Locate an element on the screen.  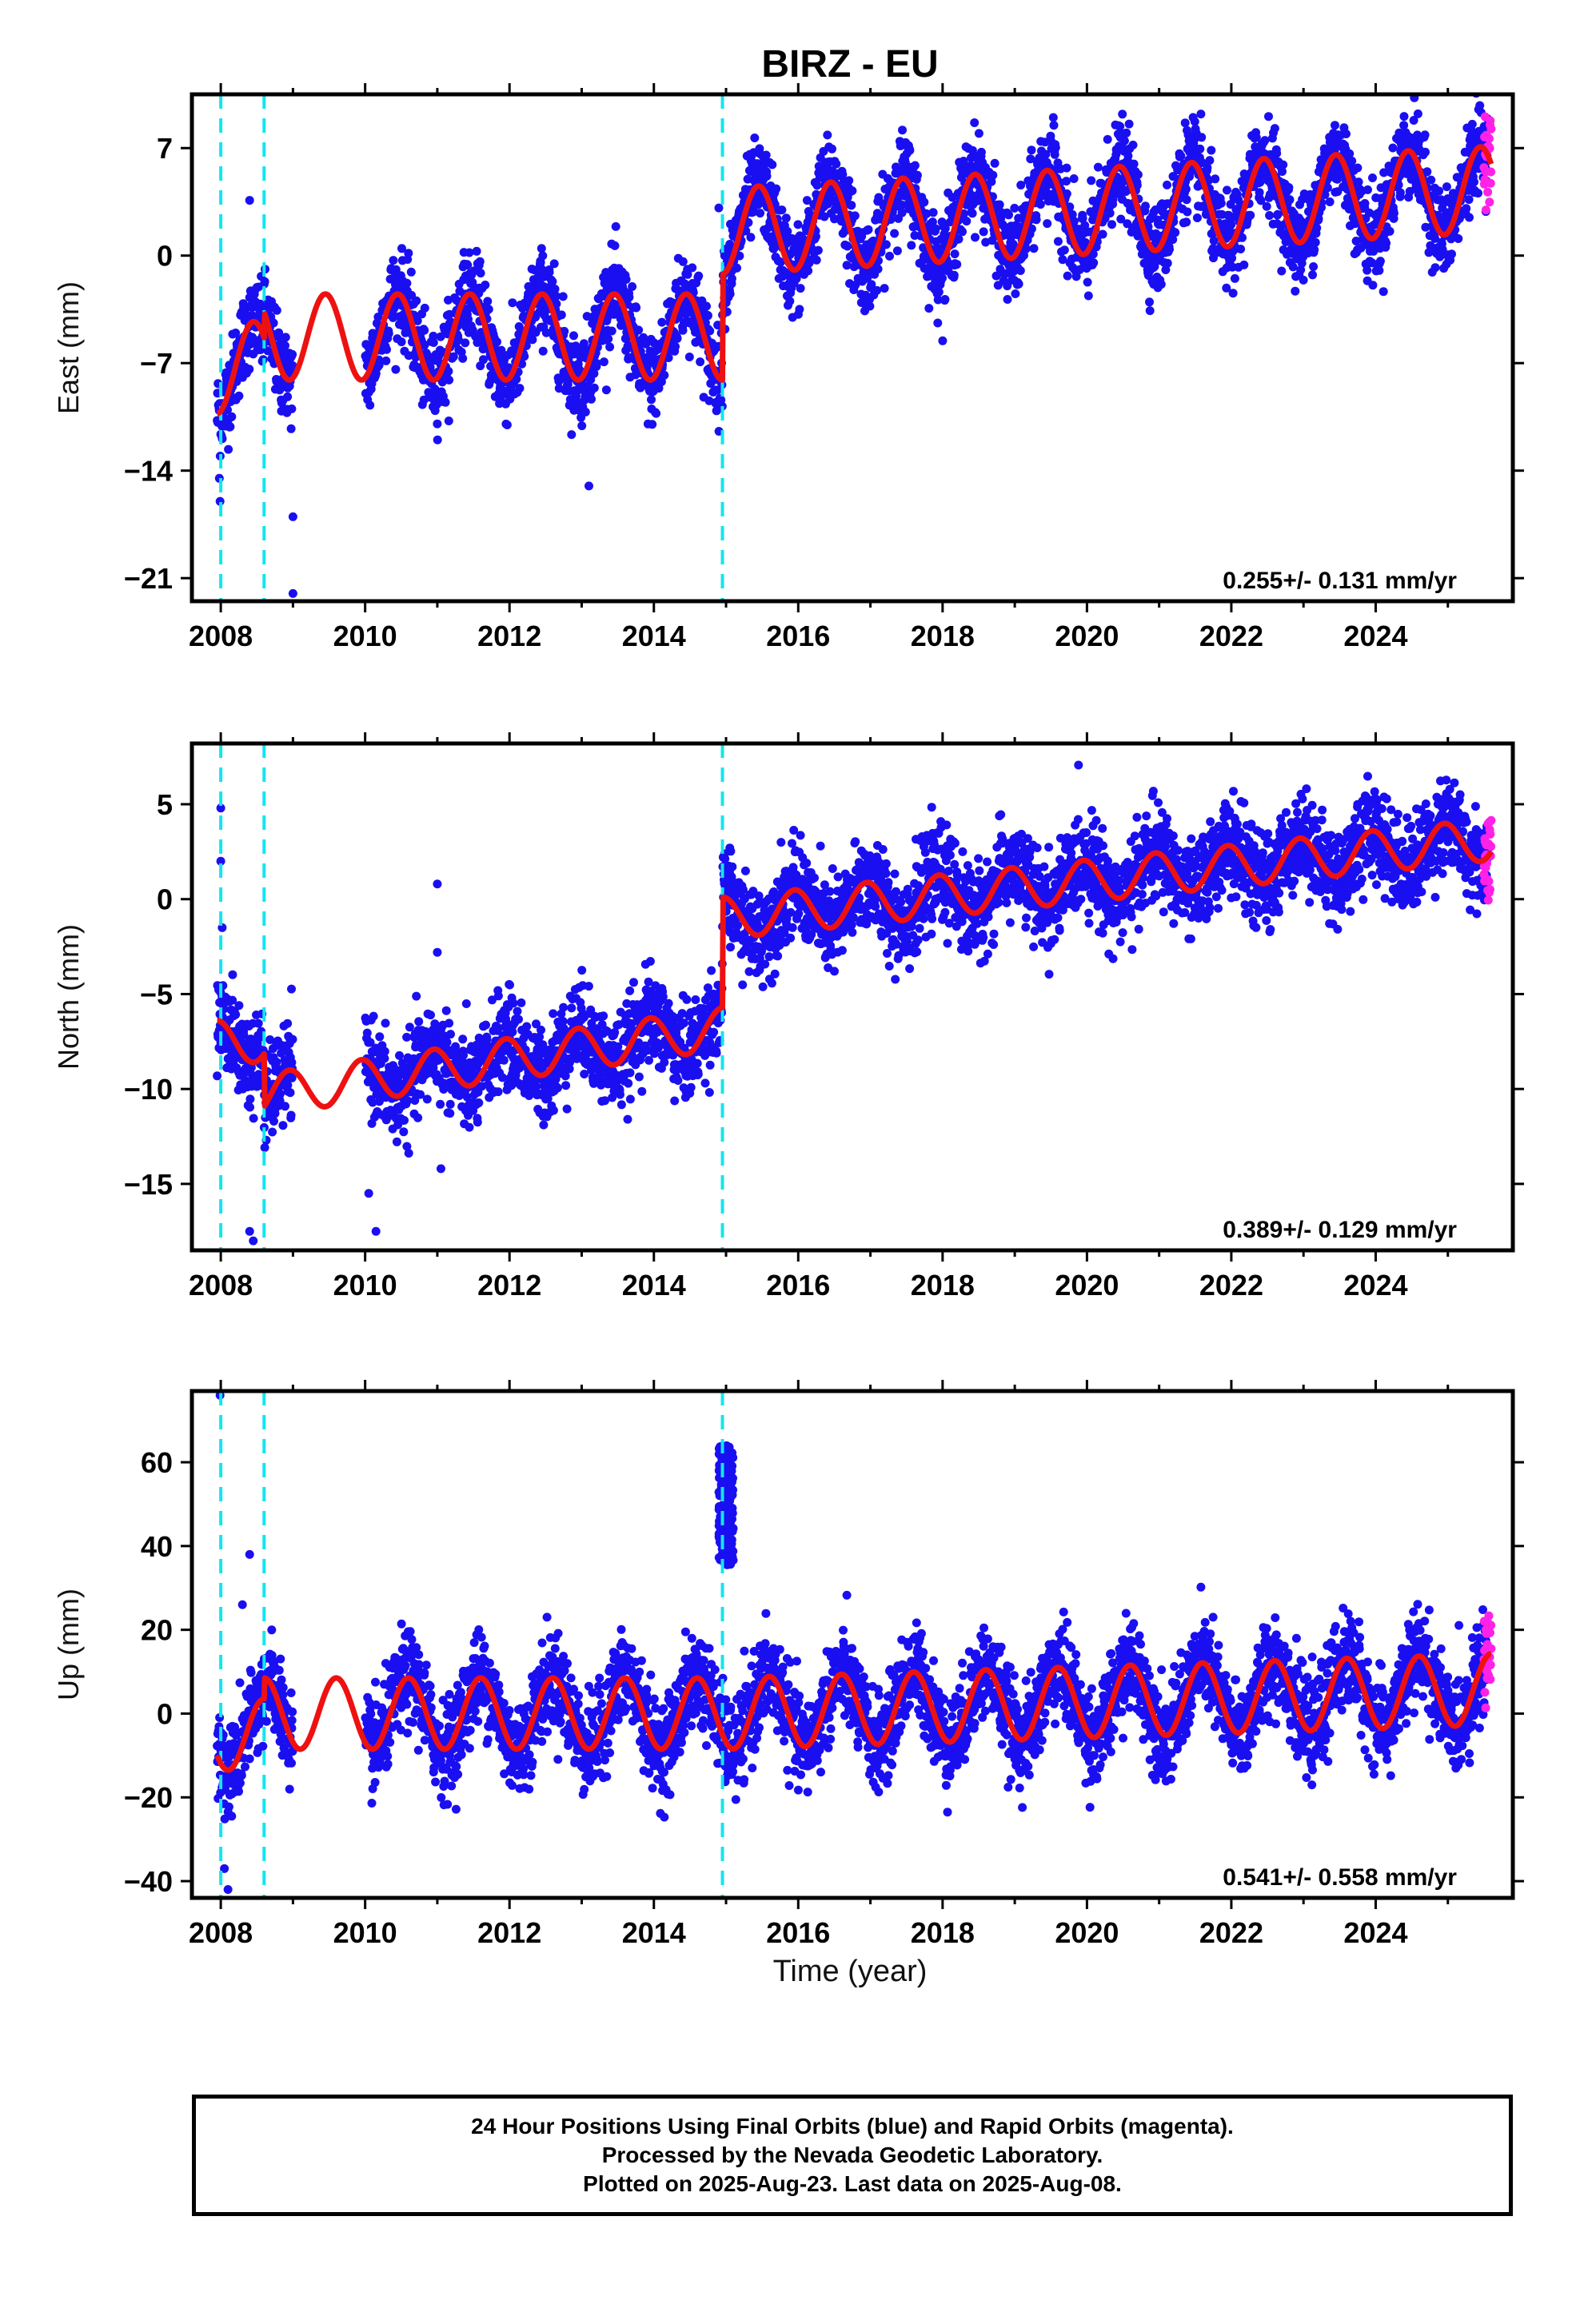
y-tick-label: −7 is located at coordinates (157, 363).